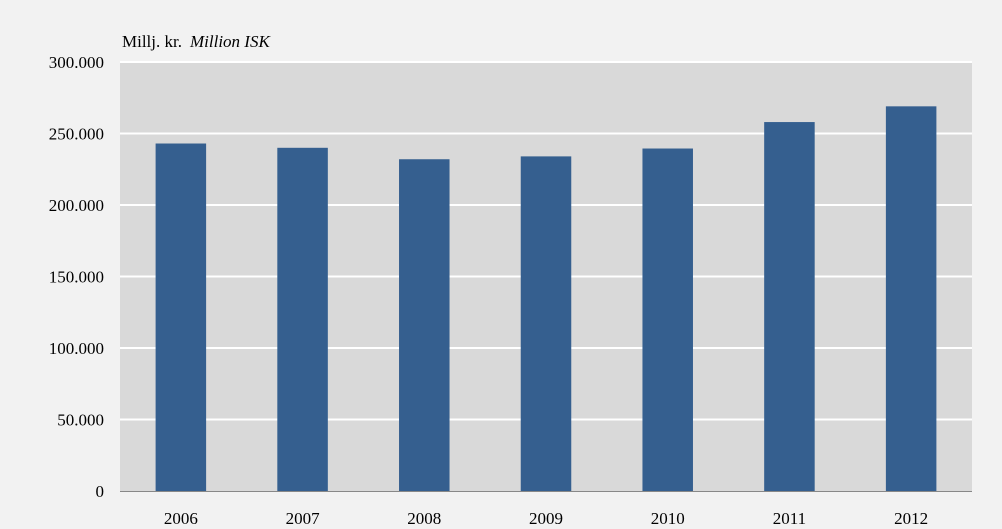 The width and height of the screenshot is (1002, 529). What do you see at coordinates (911, 298) in the screenshot?
I see `bar-2012` at bounding box center [911, 298].